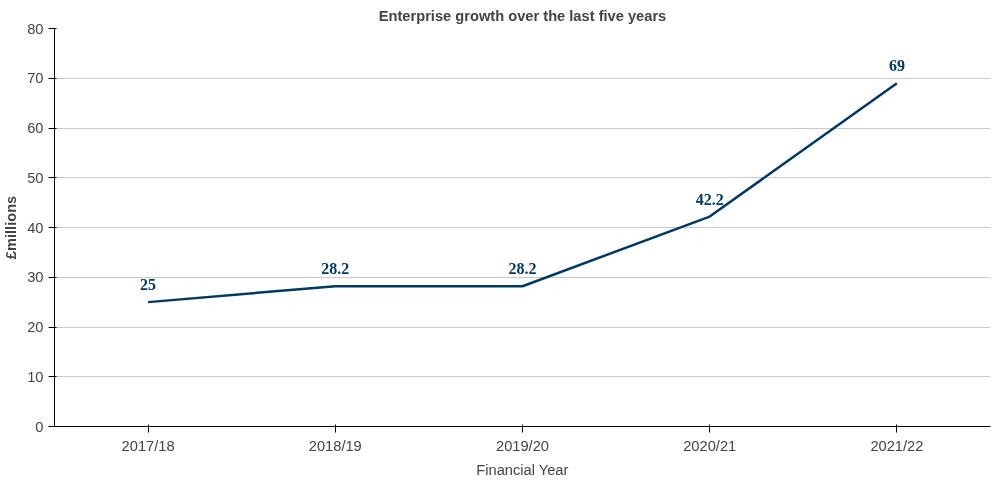 Image resolution: width=1001 pixels, height=486 pixels. I want to click on y-tick-label: 10, so click(35, 376).